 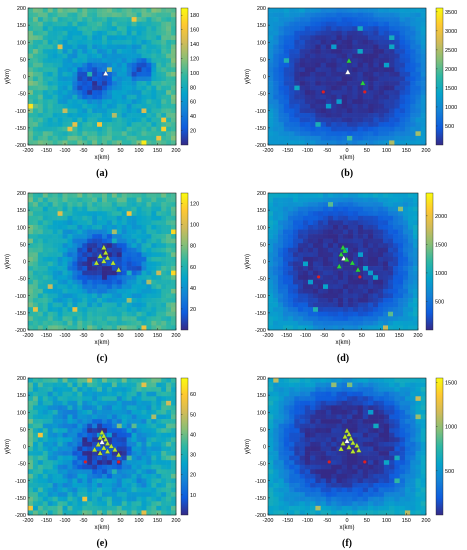 I want to click on colorbar-tick-label: 180, so click(x=194, y=16).